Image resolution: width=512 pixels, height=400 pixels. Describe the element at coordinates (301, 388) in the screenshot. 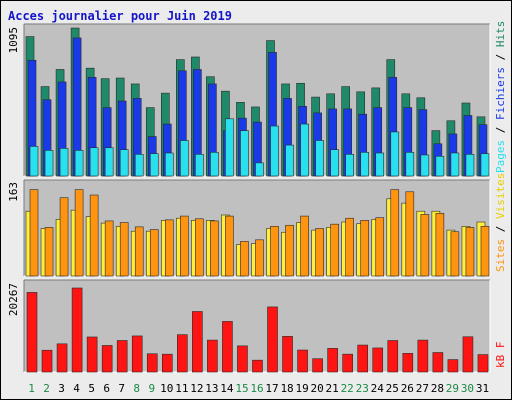

I see `day-label-19: 19` at that location.